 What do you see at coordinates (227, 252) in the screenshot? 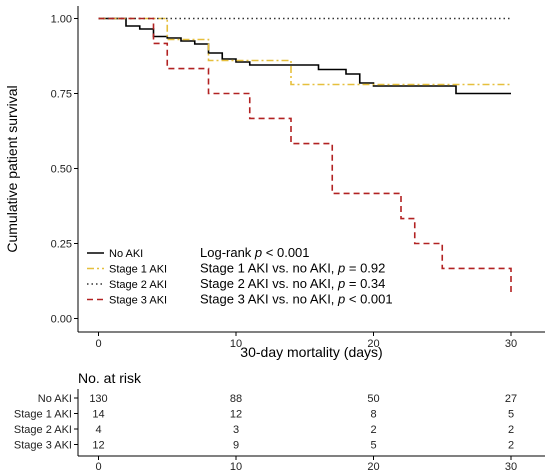
I see `annotation-text: Log-rank` at bounding box center [227, 252].